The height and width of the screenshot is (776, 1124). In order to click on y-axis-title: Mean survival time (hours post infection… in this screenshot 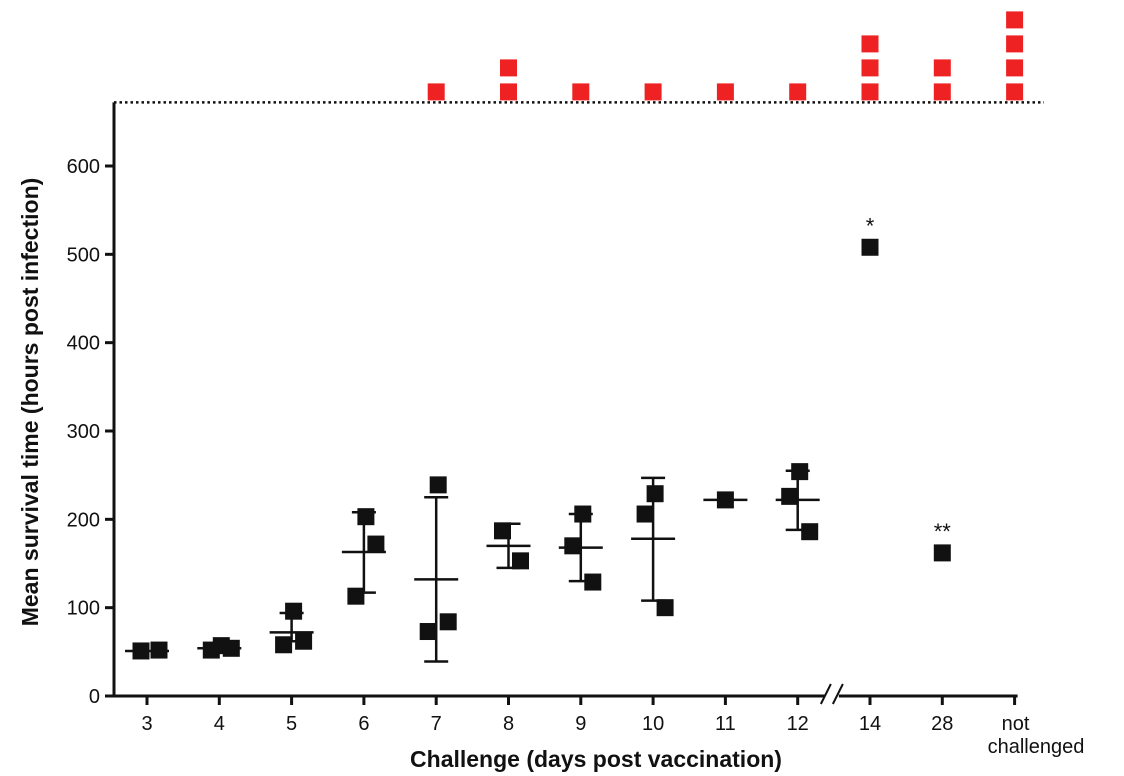, I will do `click(30, 402)`.